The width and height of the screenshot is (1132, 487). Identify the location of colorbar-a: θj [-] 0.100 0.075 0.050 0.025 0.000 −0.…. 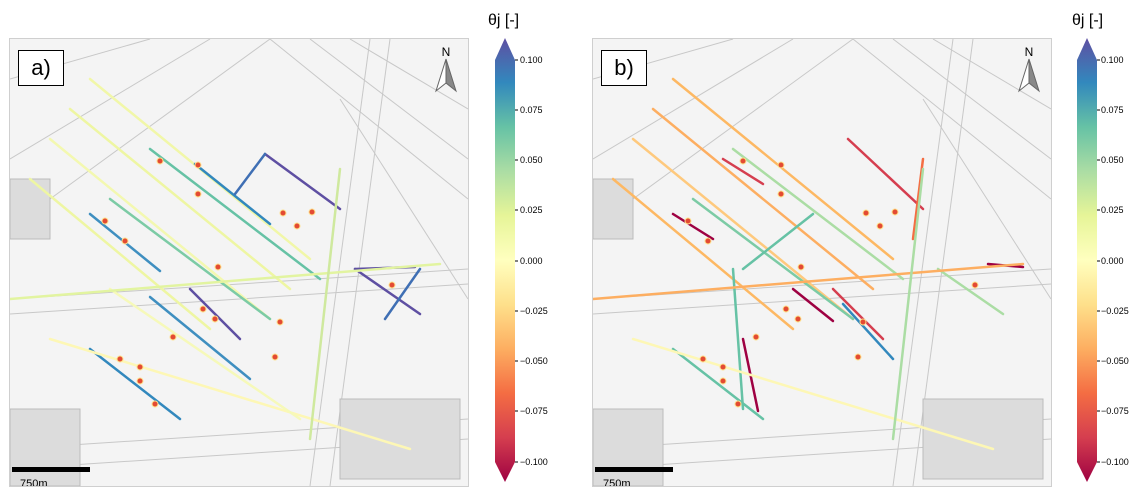
(519, 242).